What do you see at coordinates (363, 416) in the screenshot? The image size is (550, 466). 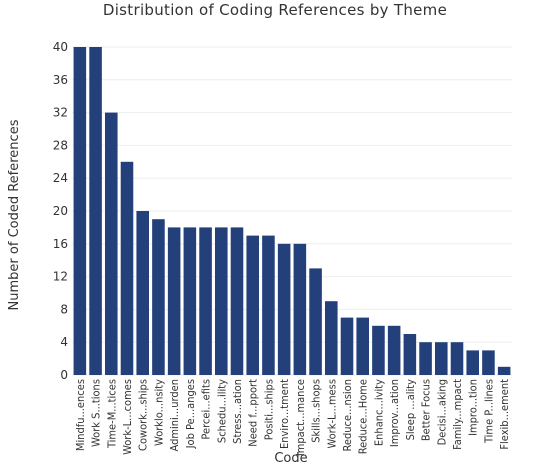 I see `x-tick-label: Reduce...Home` at bounding box center [363, 416].